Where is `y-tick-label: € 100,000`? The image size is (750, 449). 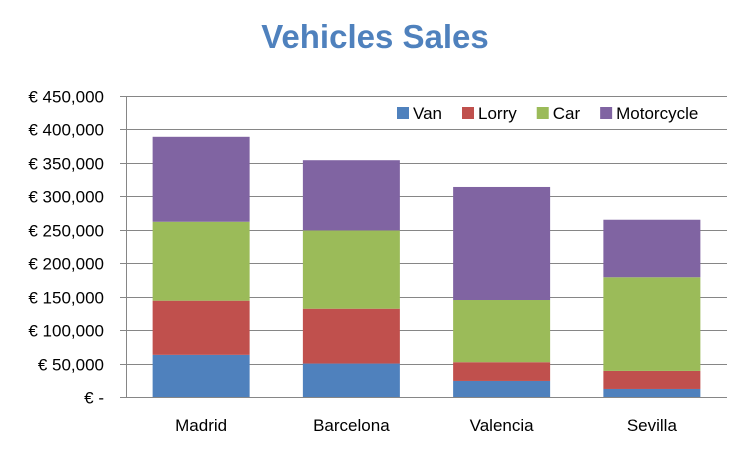
y-tick-label: € 100,000 is located at coordinates (66, 331).